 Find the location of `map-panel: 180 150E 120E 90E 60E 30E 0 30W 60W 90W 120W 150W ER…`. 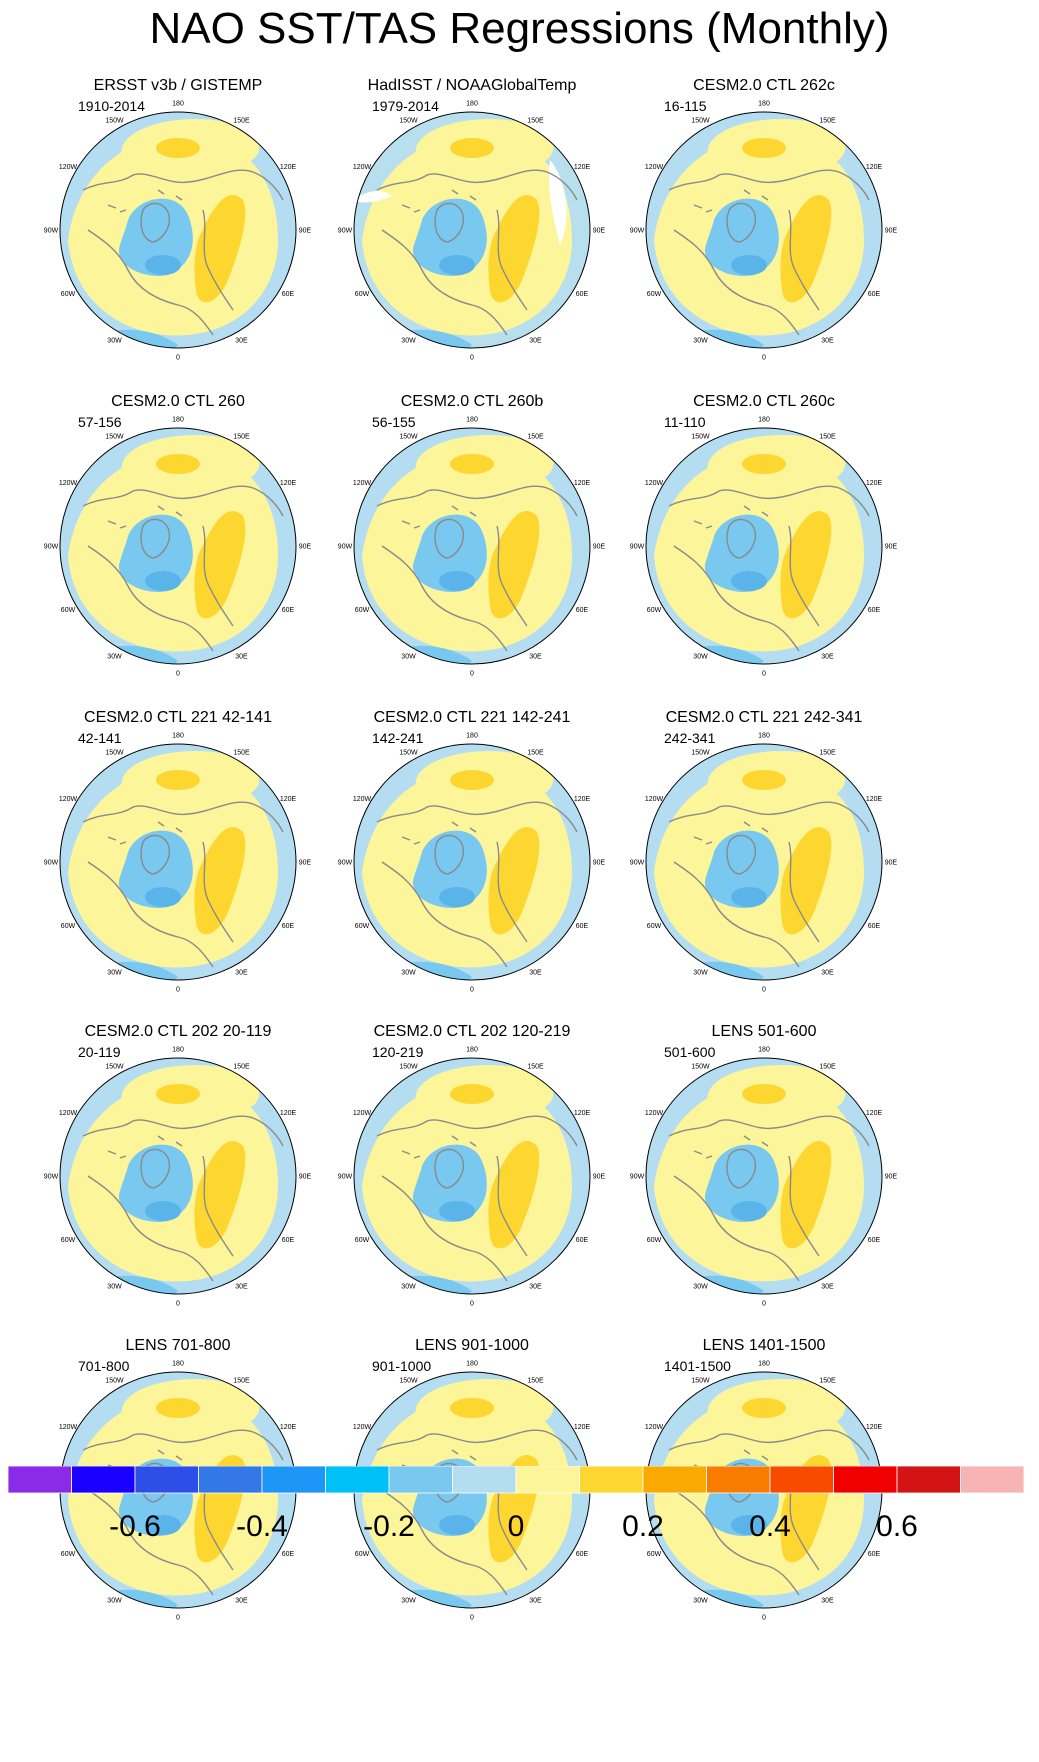

map-panel: 180 150E 120E 90E 60E 30E 0 30W 60W 90W 120W 150W ER… is located at coordinates (178, 231).